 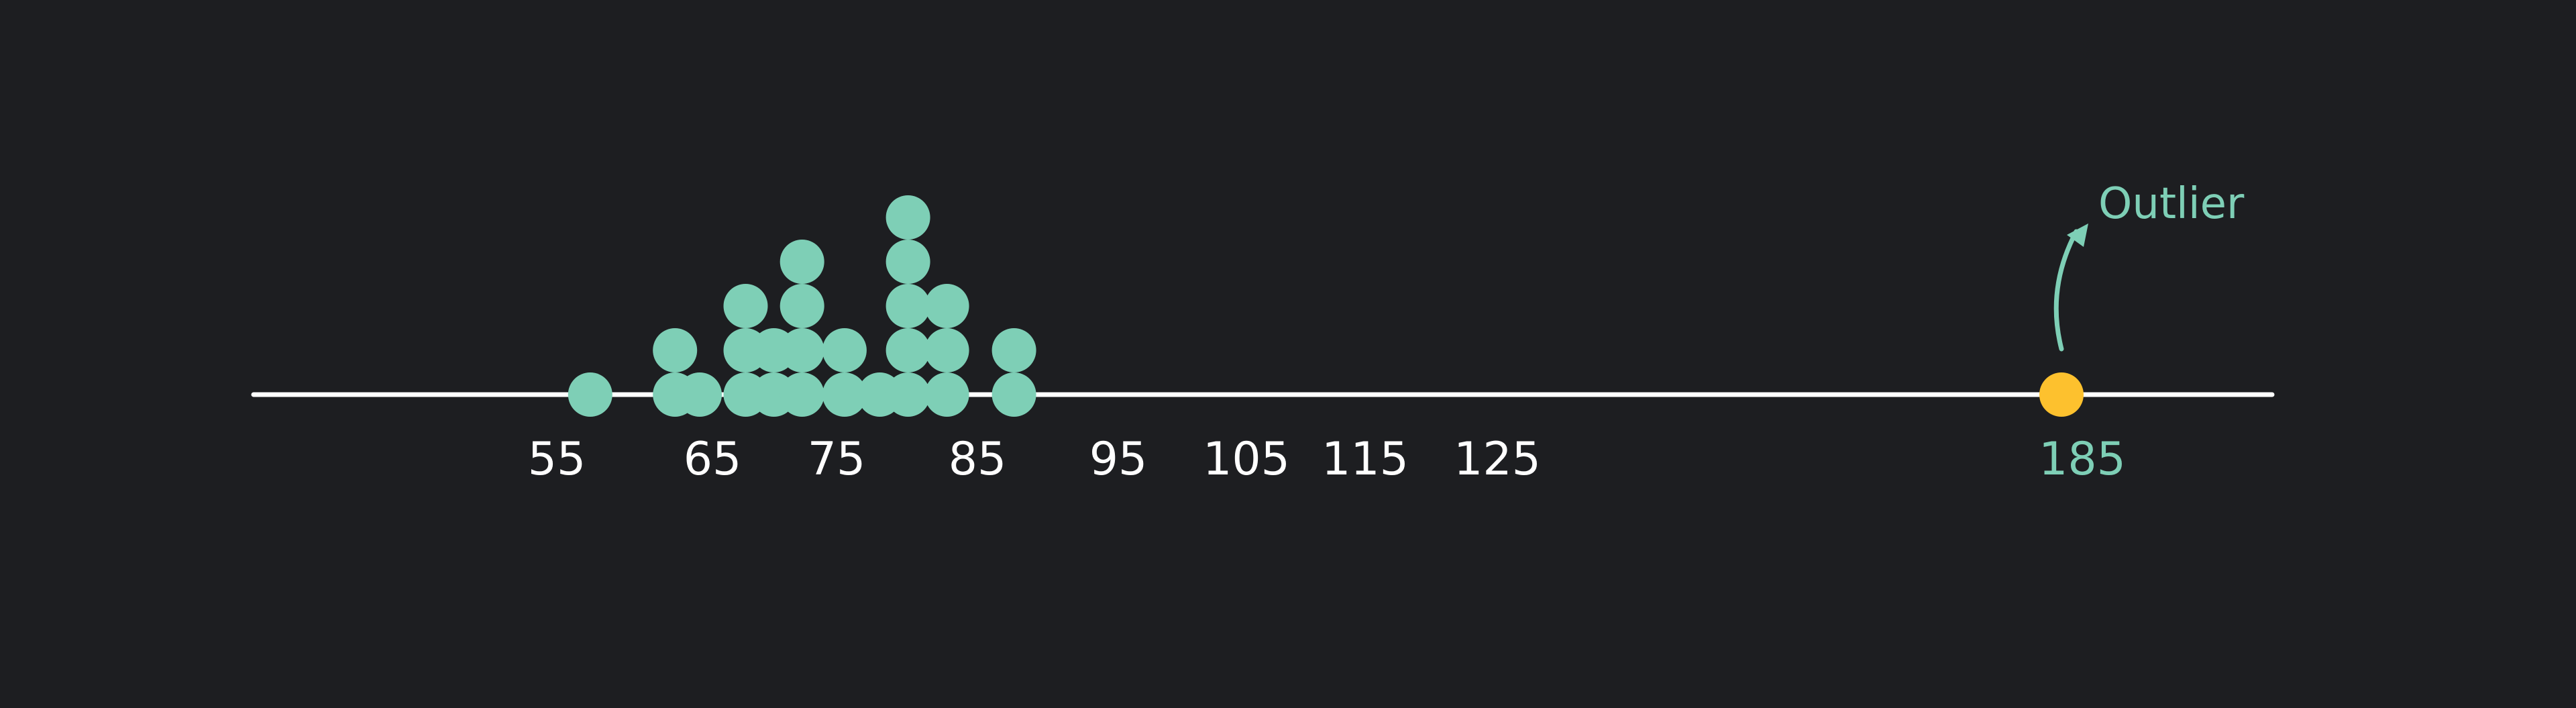 I want to click on tick-label-85: 85, so click(x=978, y=460).